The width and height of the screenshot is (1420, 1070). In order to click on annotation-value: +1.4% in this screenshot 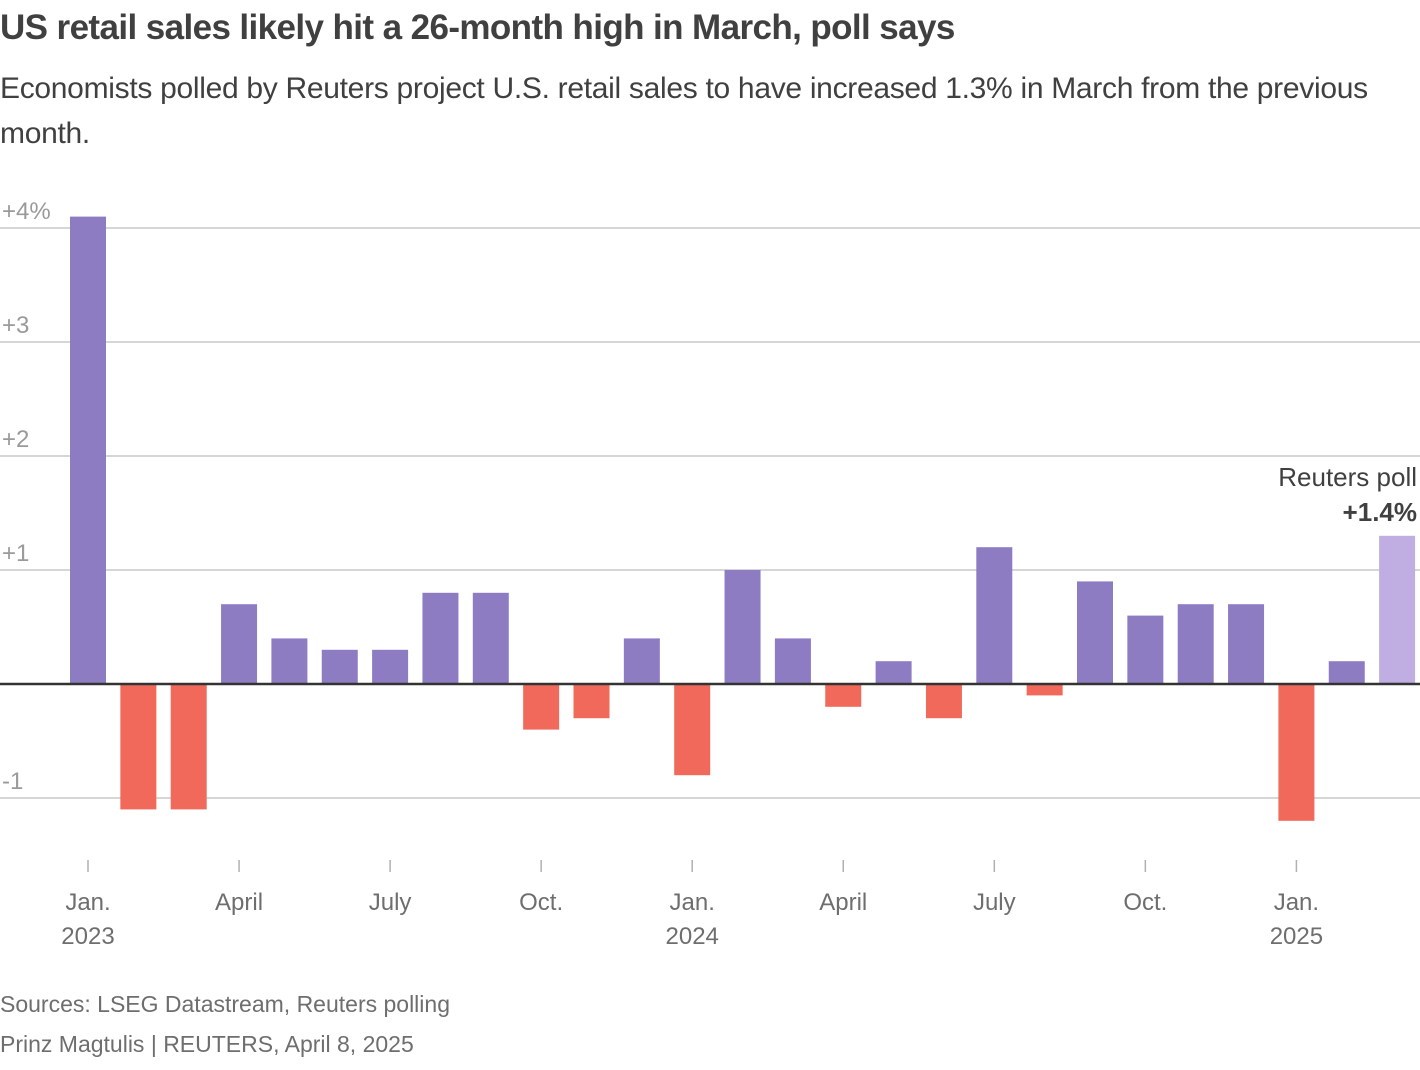, I will do `click(1380, 512)`.